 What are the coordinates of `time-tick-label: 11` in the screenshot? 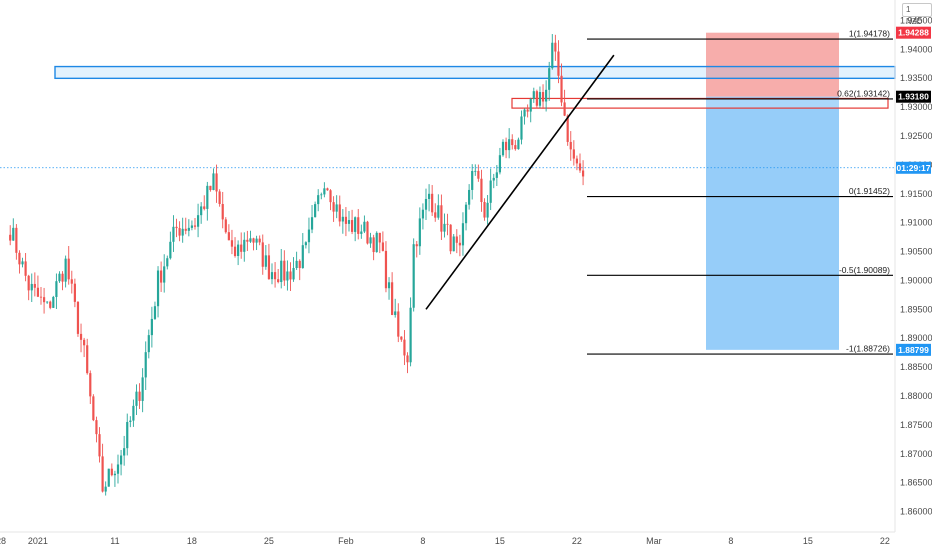 It's located at (114, 541).